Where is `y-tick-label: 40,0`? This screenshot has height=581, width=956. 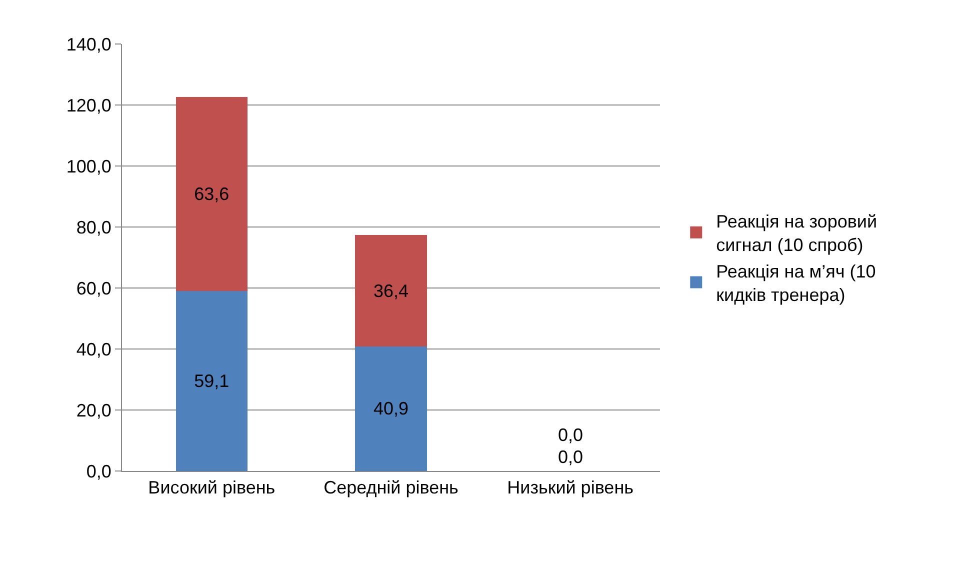 y-tick-label: 40,0 is located at coordinates (94, 349).